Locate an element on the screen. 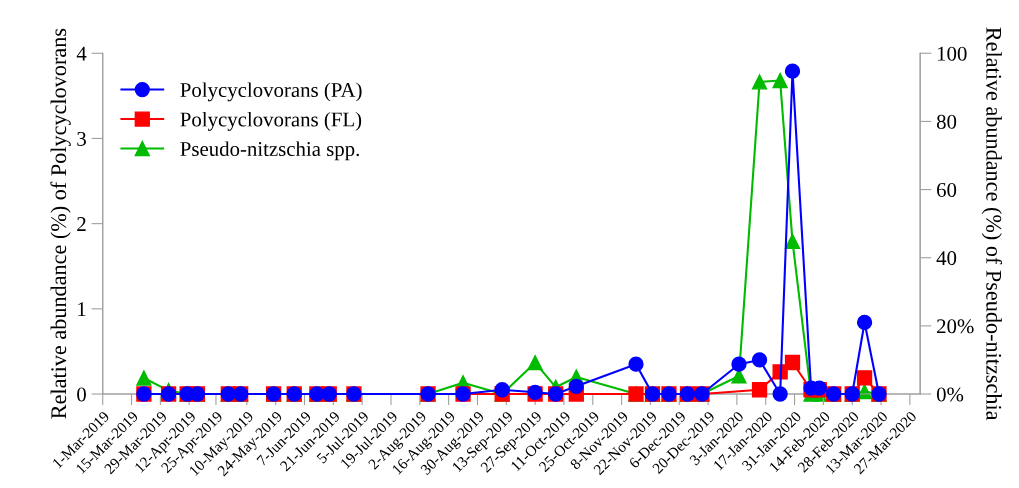 Image resolution: width=1019 pixels, height=488 pixels. legend-label: Polycyclovorans (PA) is located at coordinates (271, 92).